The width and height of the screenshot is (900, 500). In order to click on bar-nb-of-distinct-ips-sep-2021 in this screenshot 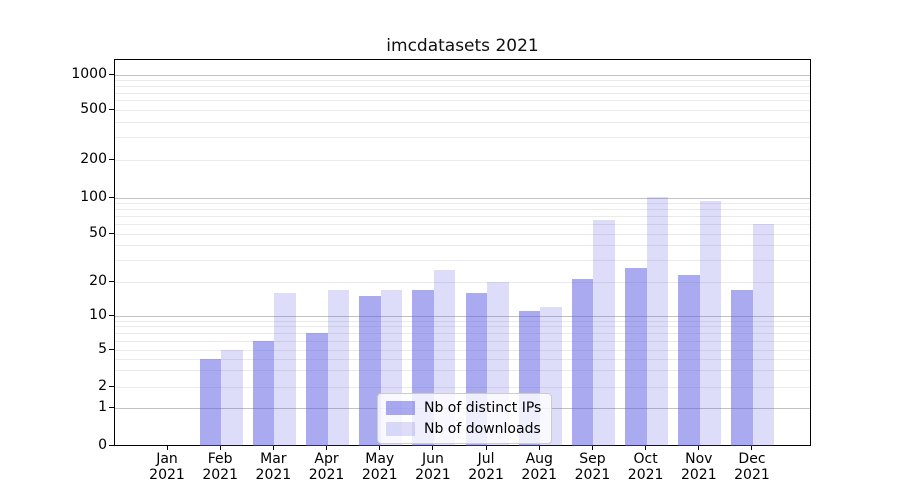, I will do `click(582, 362)`.